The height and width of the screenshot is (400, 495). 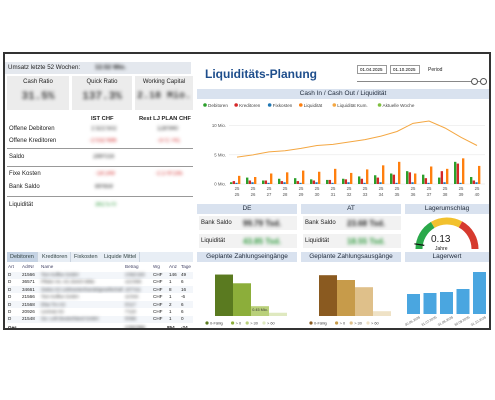 What do you see at coordinates (260, 310) in the screenshot?
I see `bar-label: 0.45 Mio.` at bounding box center [260, 310].